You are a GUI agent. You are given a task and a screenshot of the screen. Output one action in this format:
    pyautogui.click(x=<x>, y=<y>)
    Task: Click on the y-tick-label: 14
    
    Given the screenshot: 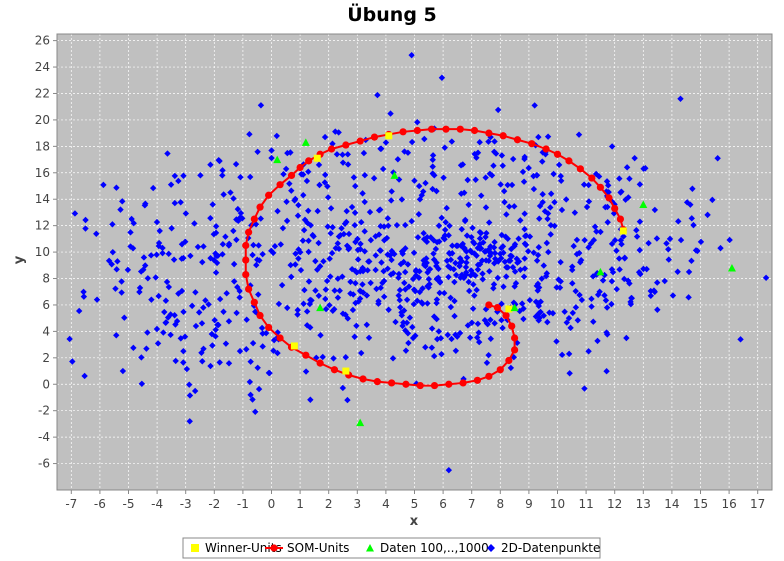 What is the action you would take?
    pyautogui.click(x=42, y=199)
    